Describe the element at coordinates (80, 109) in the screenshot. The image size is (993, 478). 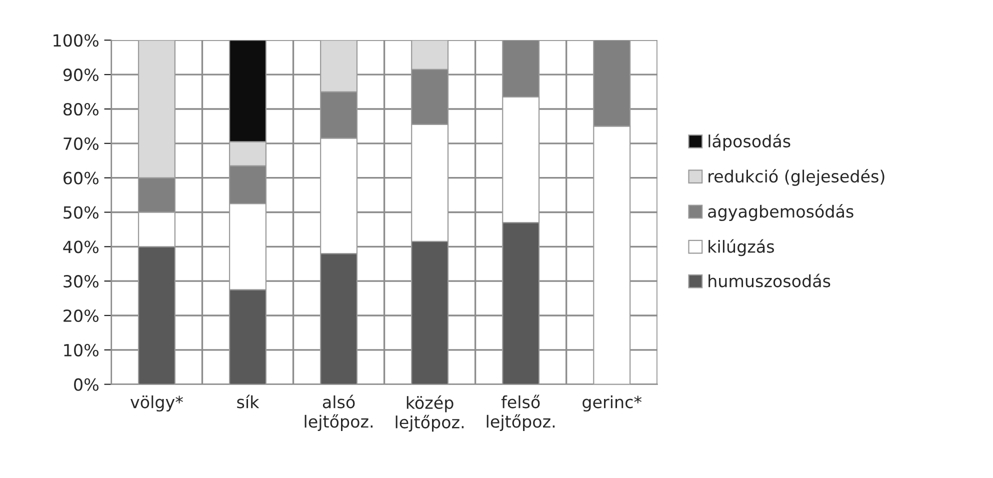
I see `y-tick-label: 80%` at that location.